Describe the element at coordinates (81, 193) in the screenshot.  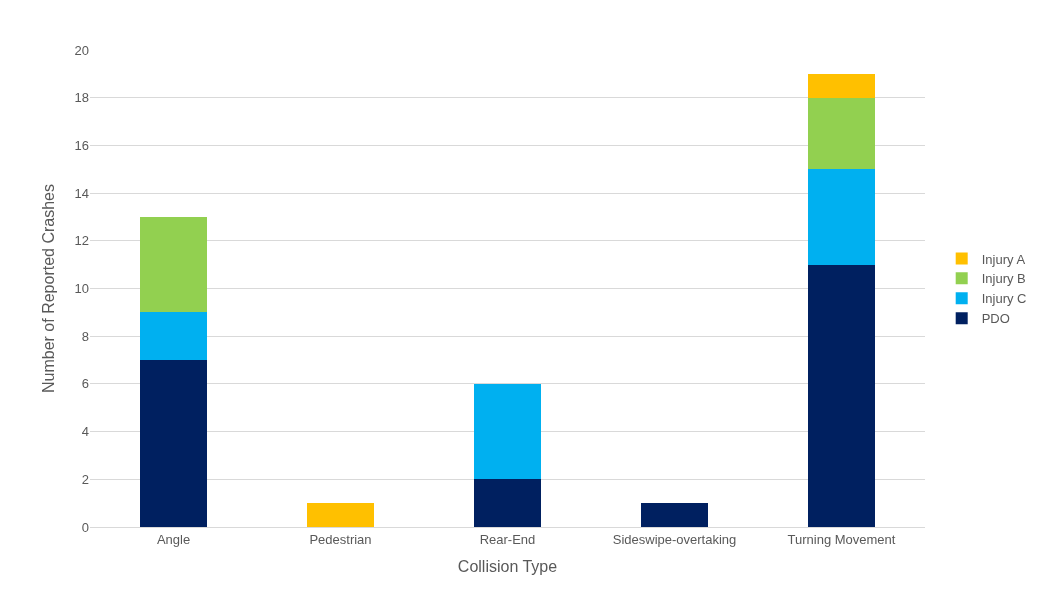
I see `y-tick-label: 14` at that location.